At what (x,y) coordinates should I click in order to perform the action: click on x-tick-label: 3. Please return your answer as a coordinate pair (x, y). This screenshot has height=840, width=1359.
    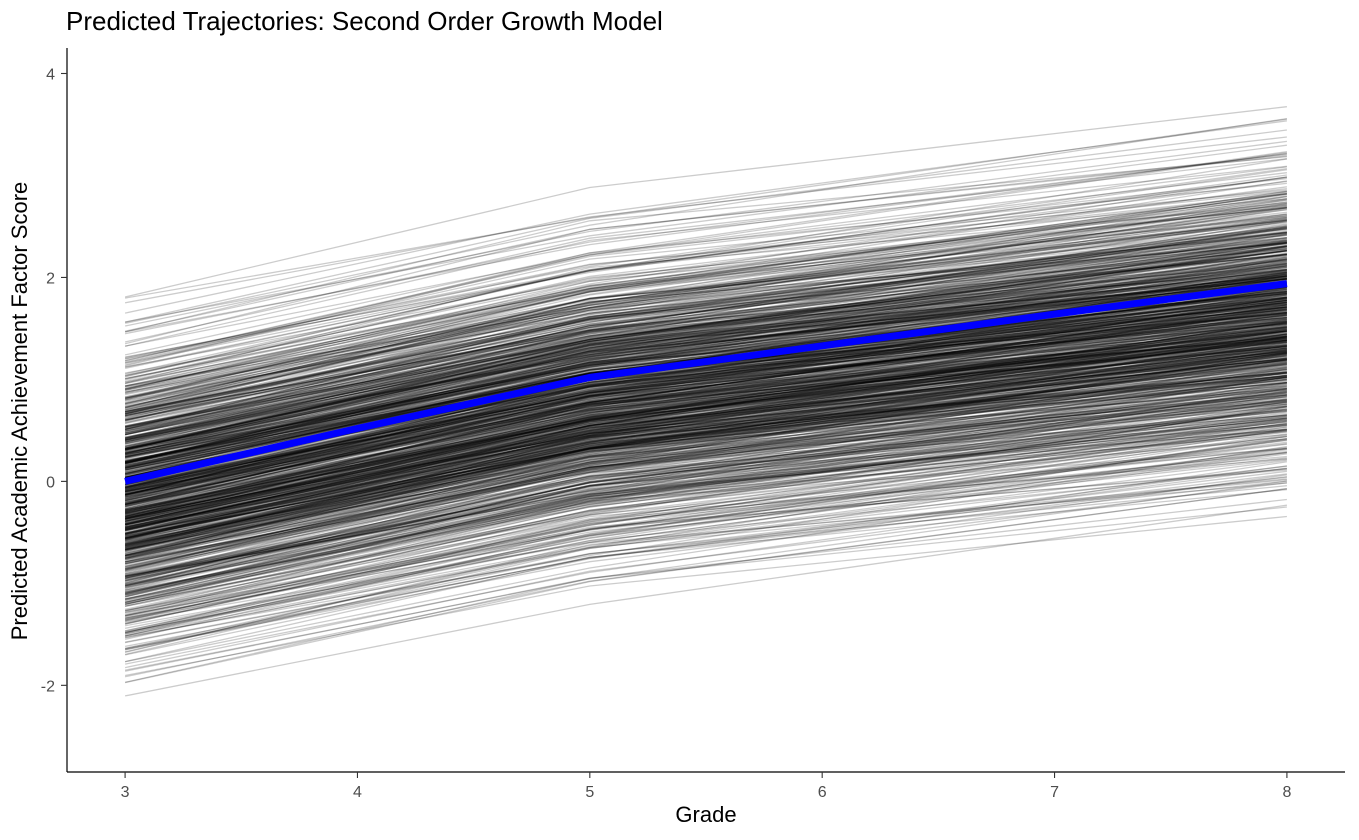
    Looking at the image, I should click on (125, 792).